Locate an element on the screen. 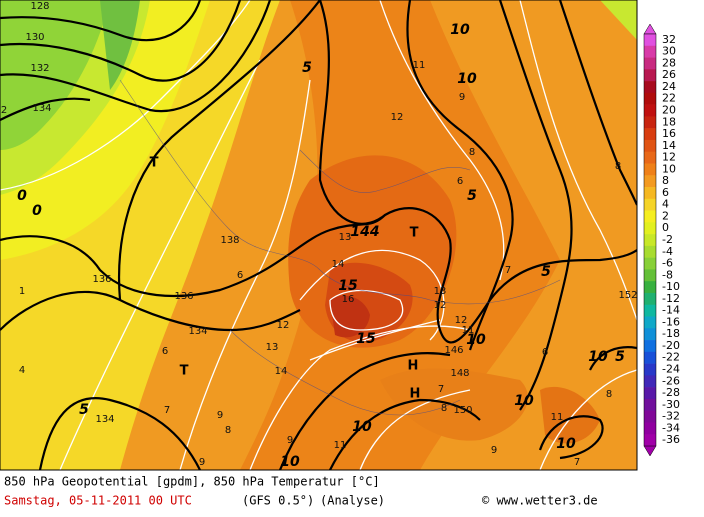  scale-label: -22 is located at coordinates (671, 357).